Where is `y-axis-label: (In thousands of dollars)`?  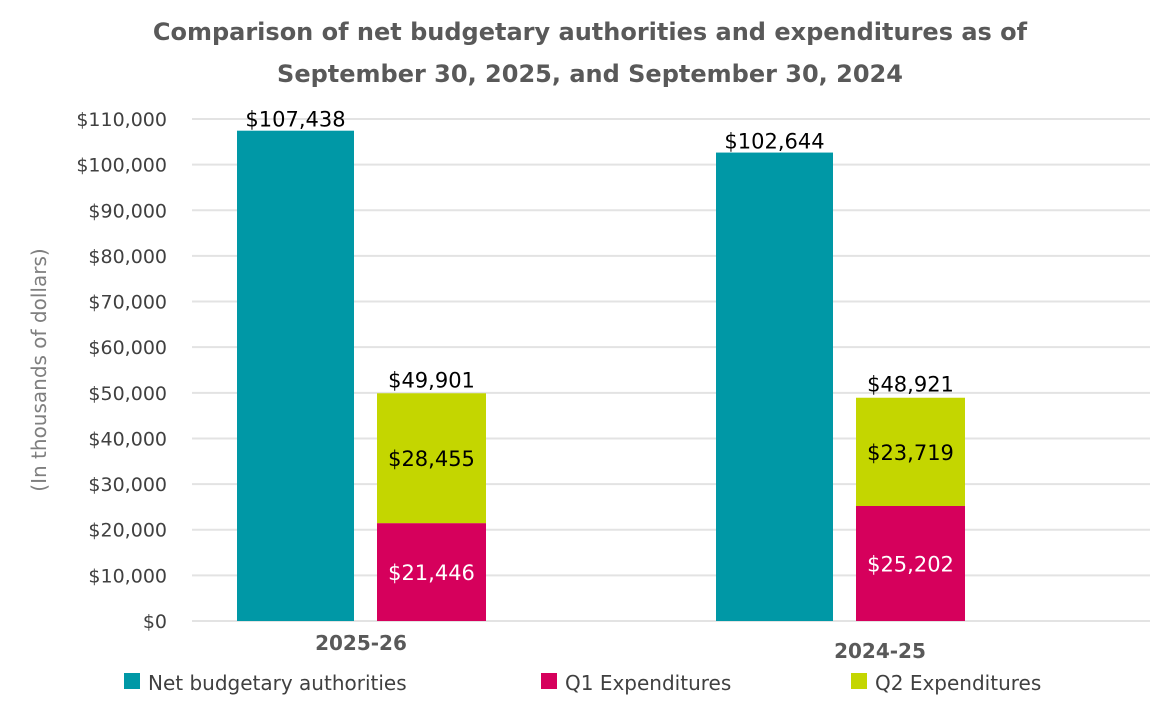
y-axis-label: (In thousands of dollars) is located at coordinates (39, 369).